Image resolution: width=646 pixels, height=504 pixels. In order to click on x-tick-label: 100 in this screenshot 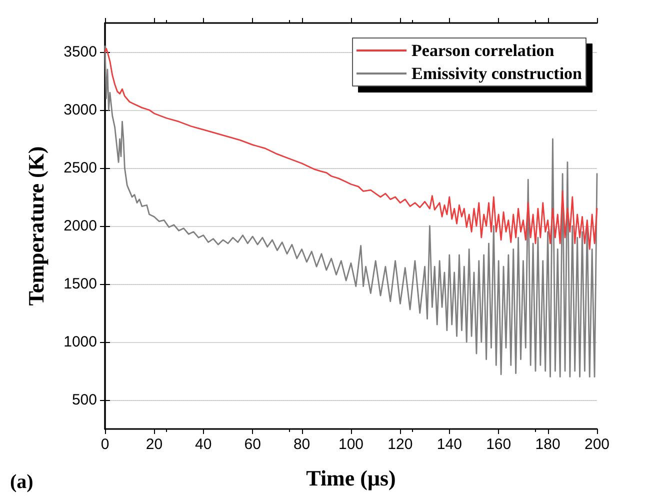, I will do `click(351, 444)`.